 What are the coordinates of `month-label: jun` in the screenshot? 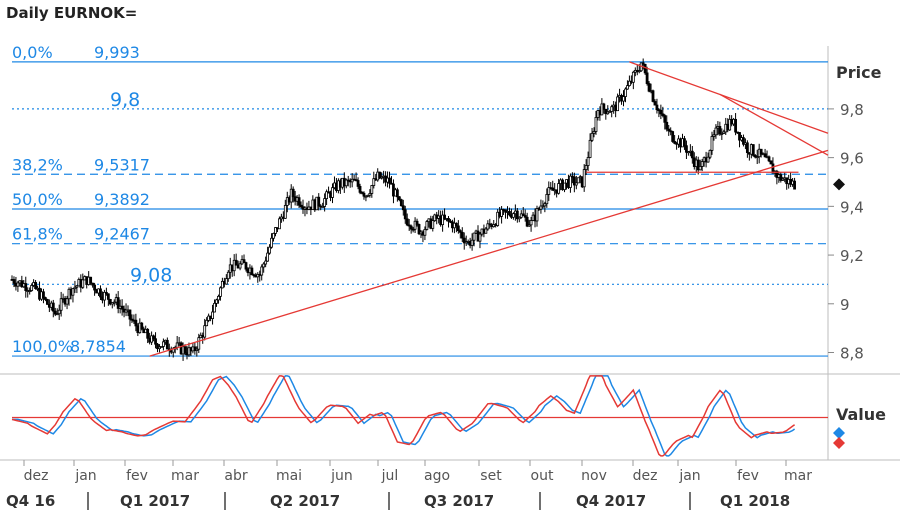 It's located at (341, 476).